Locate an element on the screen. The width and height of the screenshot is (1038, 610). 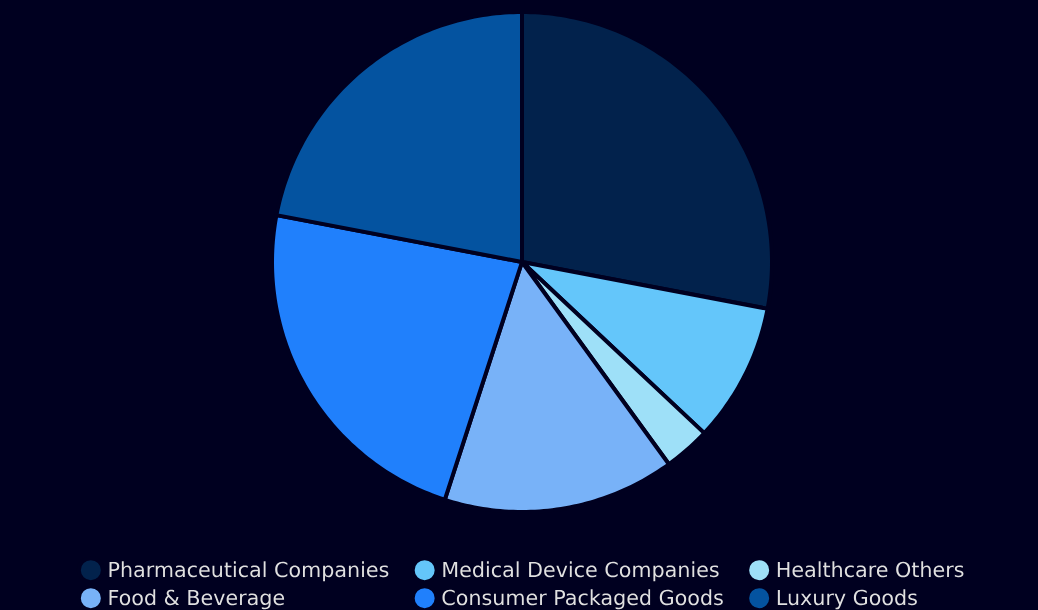
legend-label: Medical Device Companies is located at coordinates (581, 571).